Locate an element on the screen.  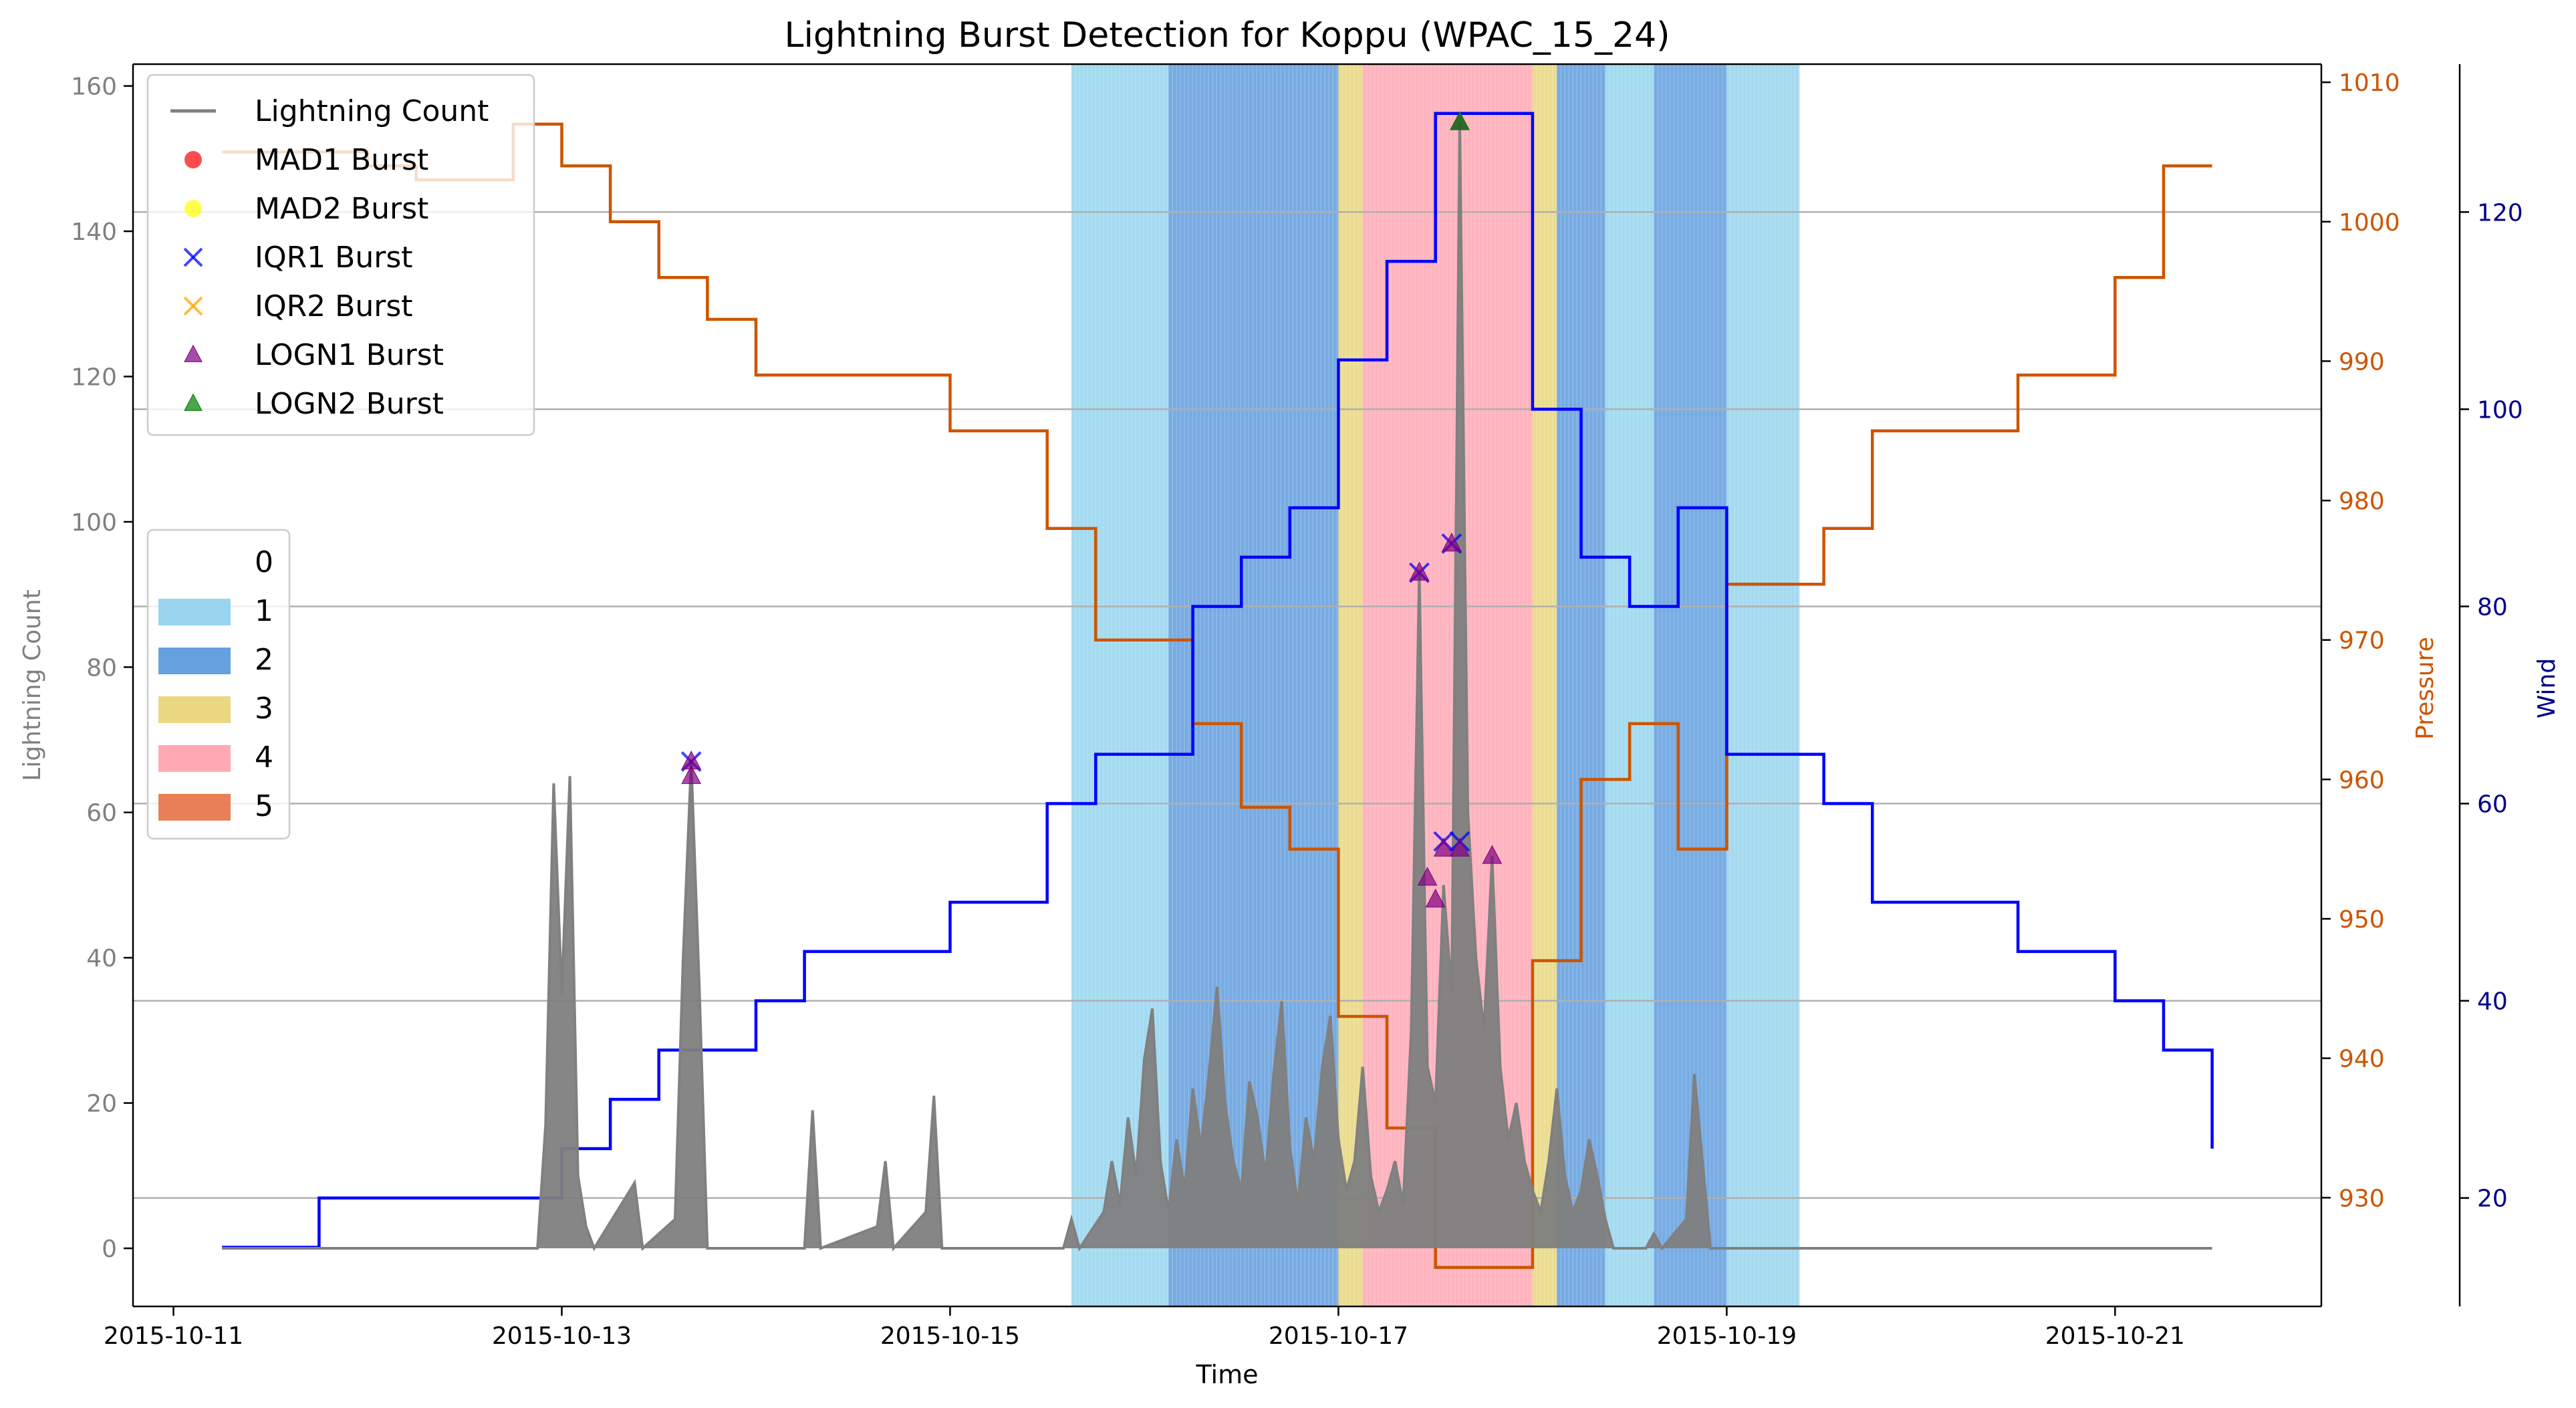
pressure-tick-label: 1010 is located at coordinates (2370, 83).